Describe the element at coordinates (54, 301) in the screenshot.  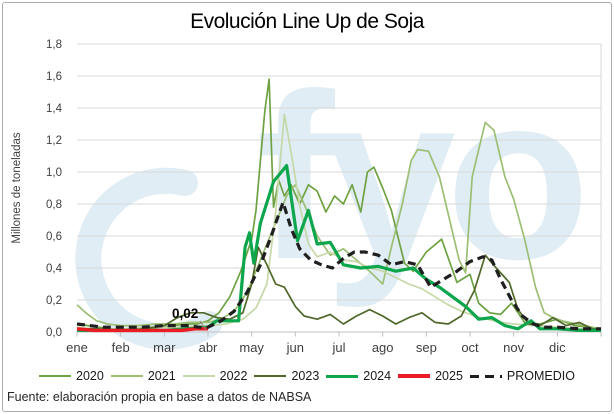
I see `y-tick-label: 0,2` at that location.